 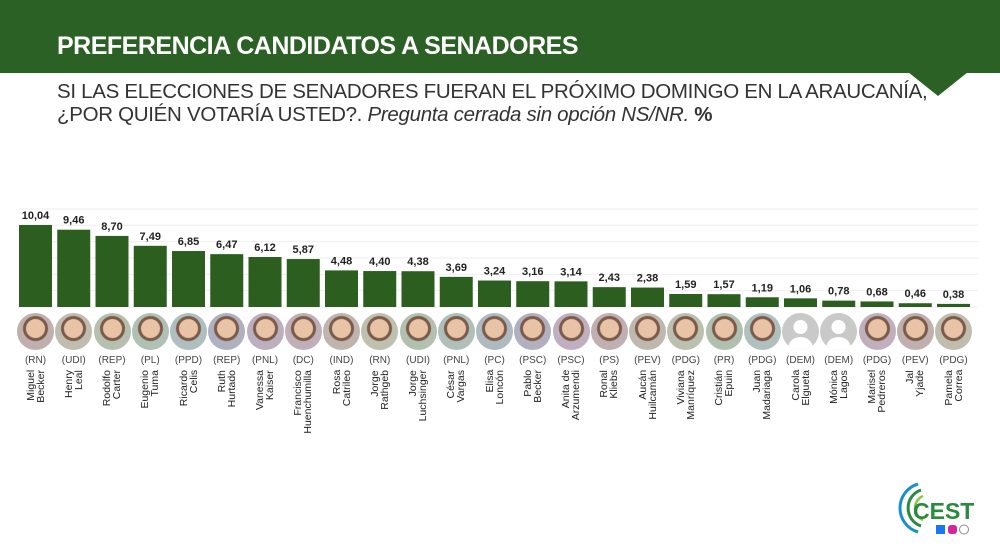 I want to click on candidate-name: Rodolfo Carter, so click(x=112, y=388).